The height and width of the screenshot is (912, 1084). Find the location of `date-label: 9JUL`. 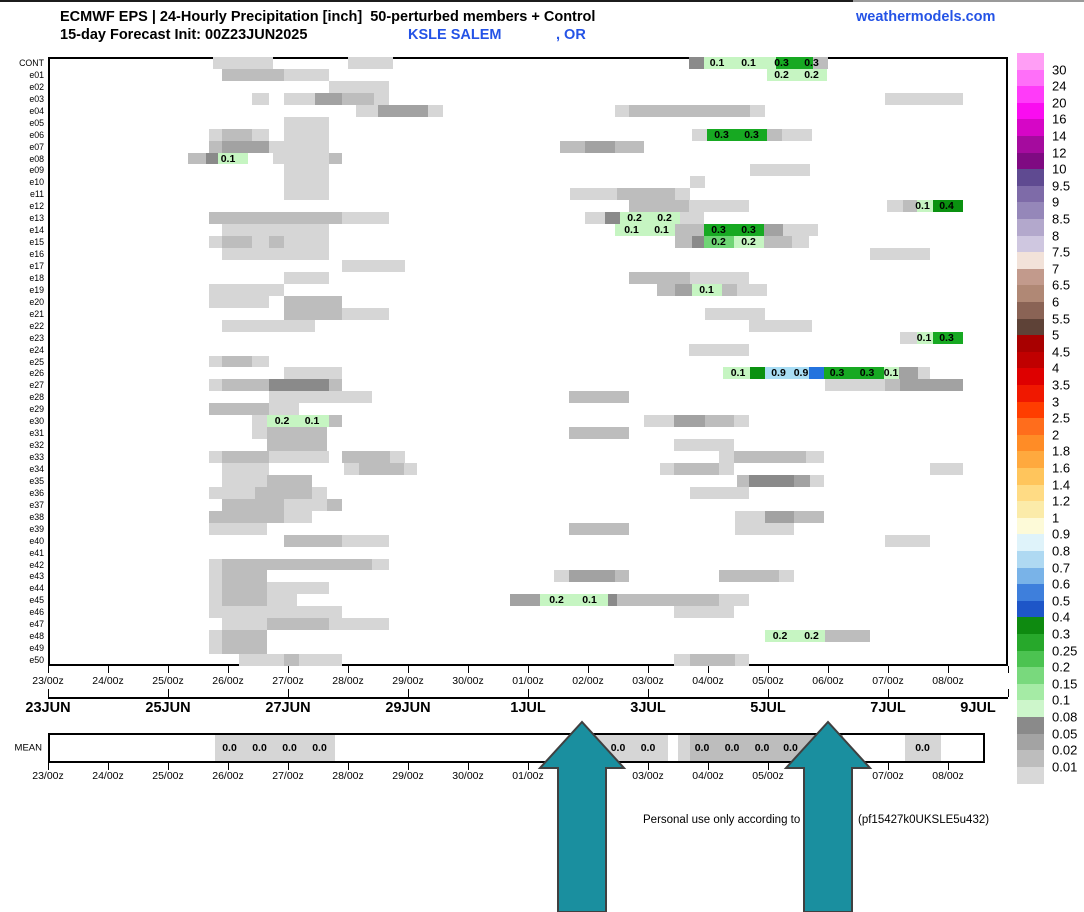

date-label: 9JUL is located at coordinates (978, 708).